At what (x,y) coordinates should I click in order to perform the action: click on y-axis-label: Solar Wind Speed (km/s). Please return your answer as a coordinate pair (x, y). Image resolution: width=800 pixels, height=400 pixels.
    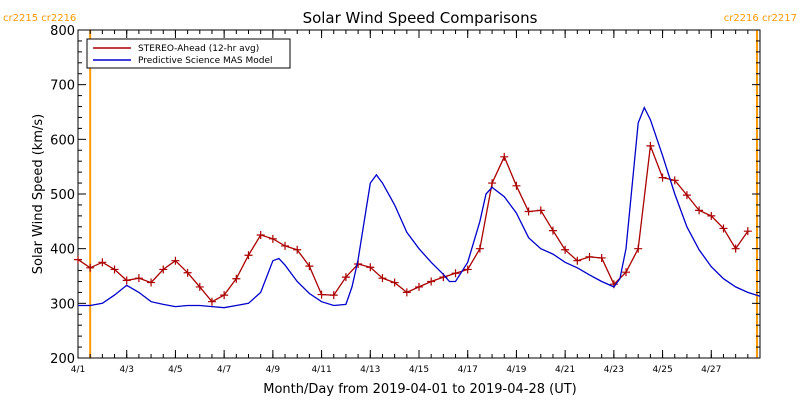
    Looking at the image, I should click on (38, 194).